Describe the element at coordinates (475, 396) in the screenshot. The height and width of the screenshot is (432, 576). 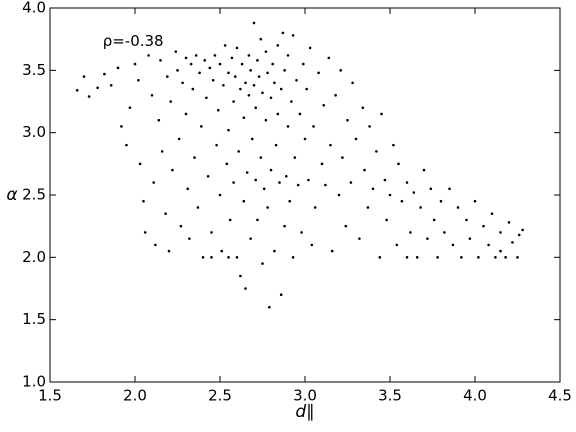
I see `x-tick-label: 4.0` at that location.